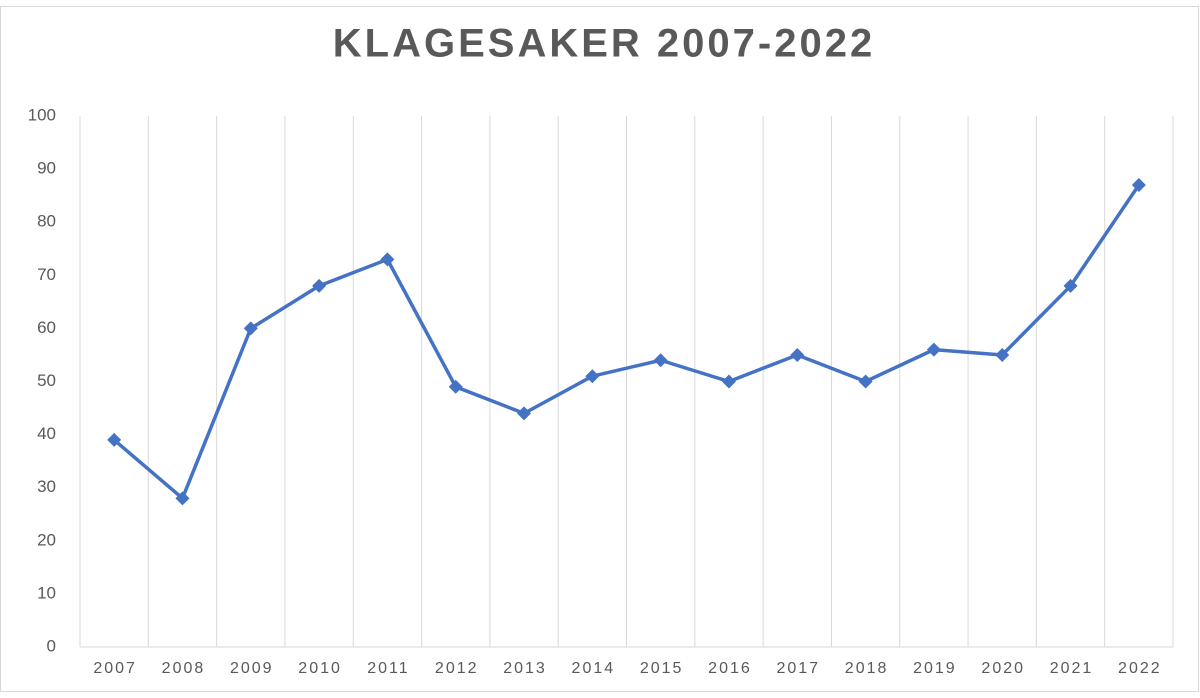  What do you see at coordinates (594, 668) in the screenshot?
I see `x-tick-label: 2014` at bounding box center [594, 668].